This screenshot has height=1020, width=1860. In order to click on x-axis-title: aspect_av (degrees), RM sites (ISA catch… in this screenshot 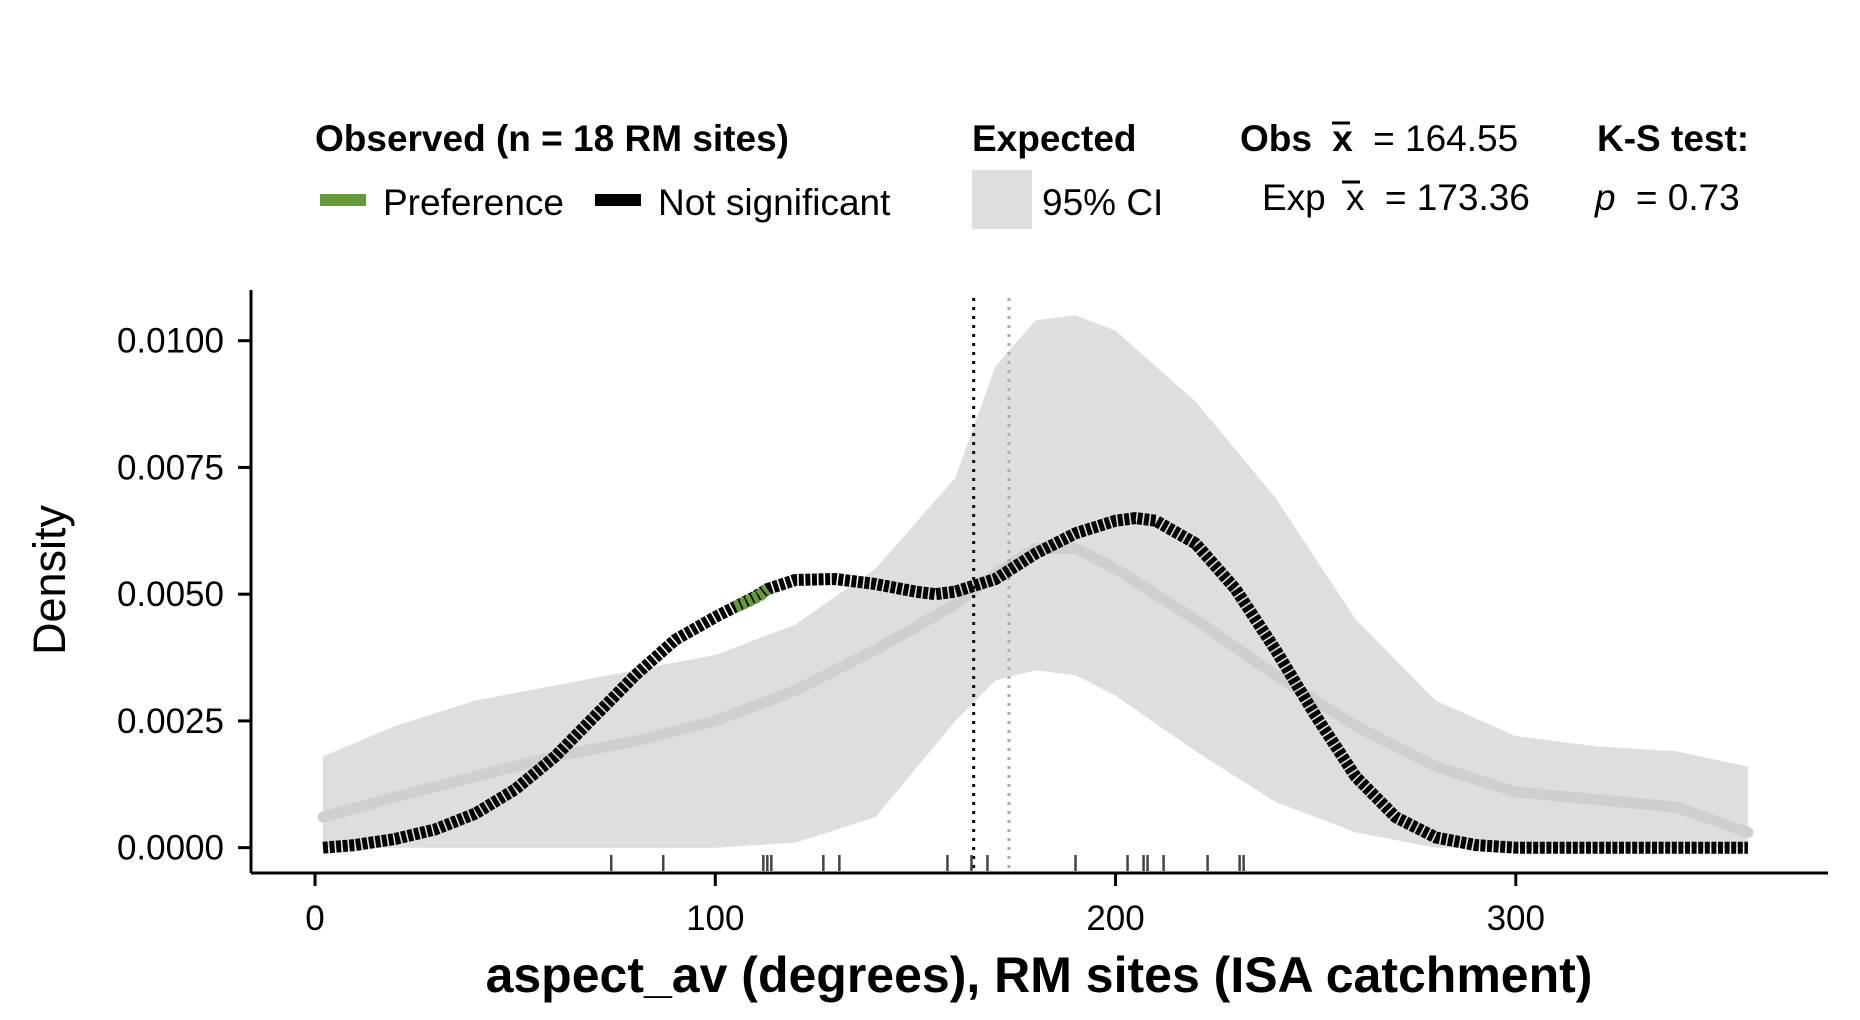, I will do `click(1039, 975)`.